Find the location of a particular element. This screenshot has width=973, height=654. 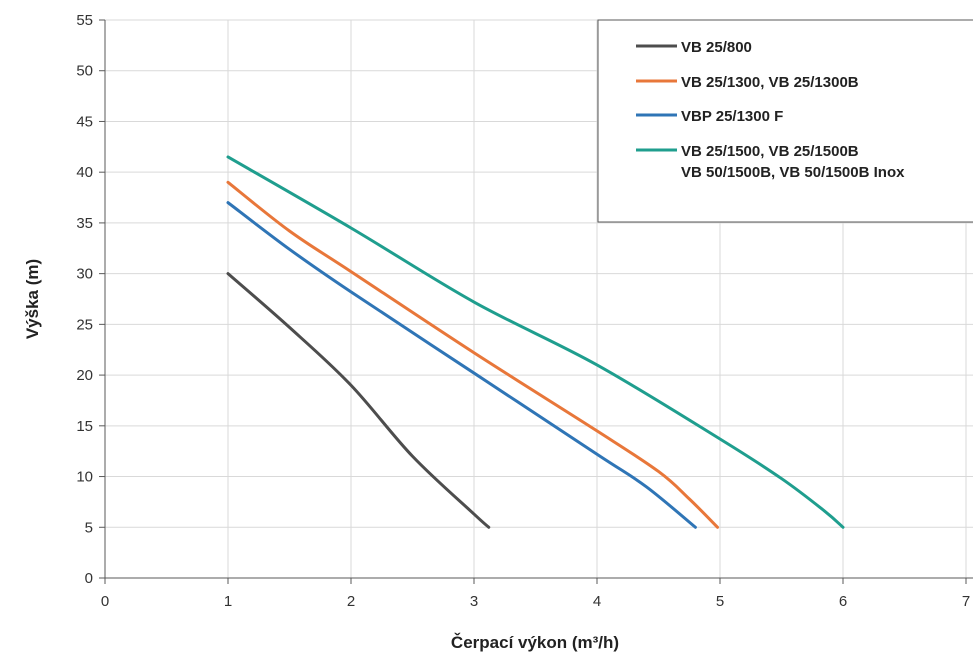

legend-label-vbp25-1300f: VBP 25/1300 F is located at coordinates (732, 116).